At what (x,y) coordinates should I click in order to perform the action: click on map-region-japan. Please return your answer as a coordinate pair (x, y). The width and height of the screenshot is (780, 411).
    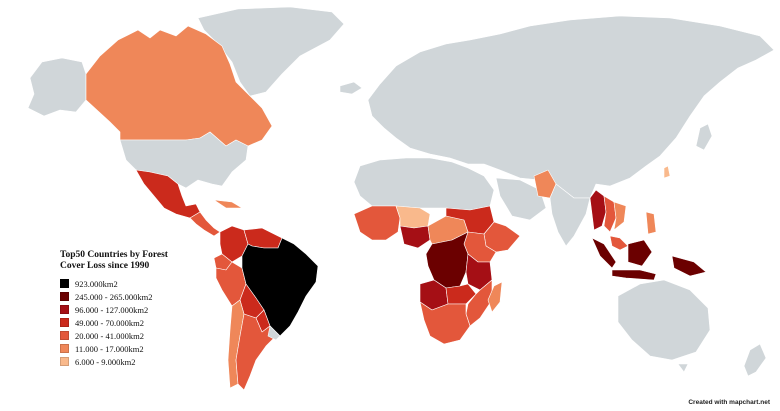
    Looking at the image, I should click on (704, 137).